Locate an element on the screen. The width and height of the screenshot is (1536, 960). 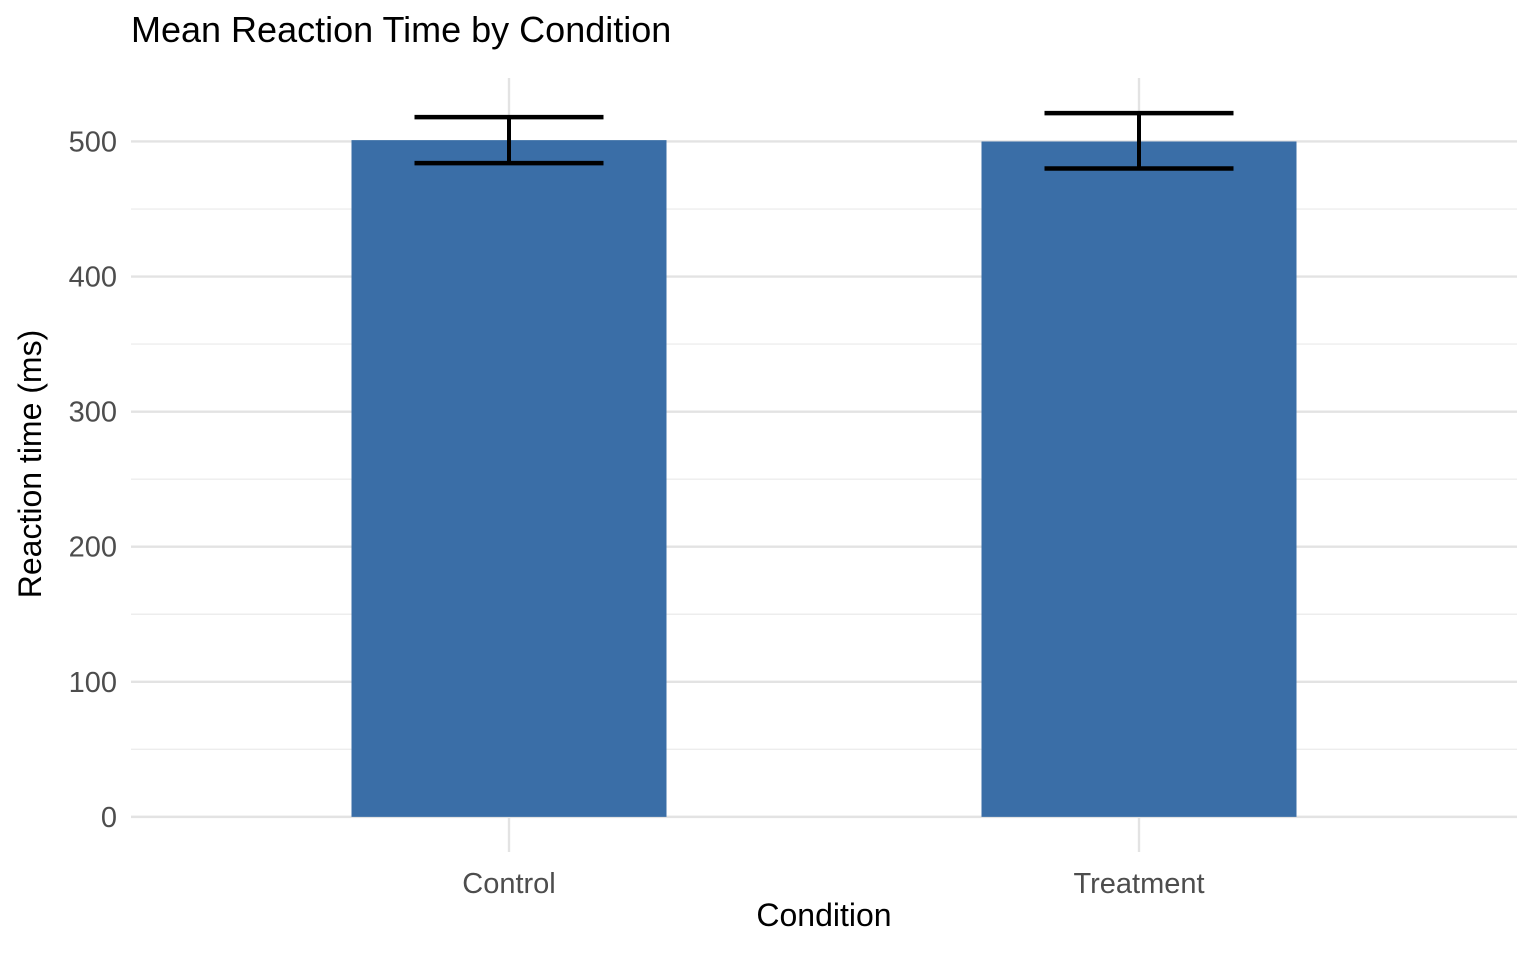
chart-title: Mean Reaction Time by Condition is located at coordinates (401, 29).